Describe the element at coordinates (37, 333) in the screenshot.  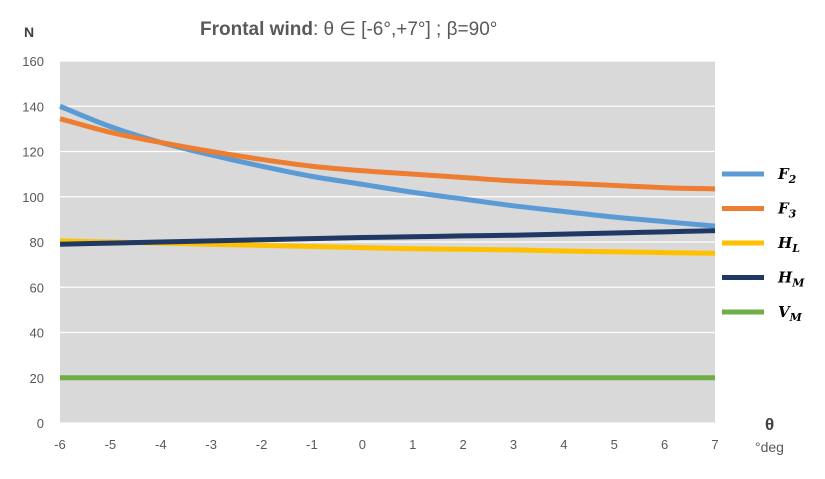
I see `y-tick-label: 40` at that location.